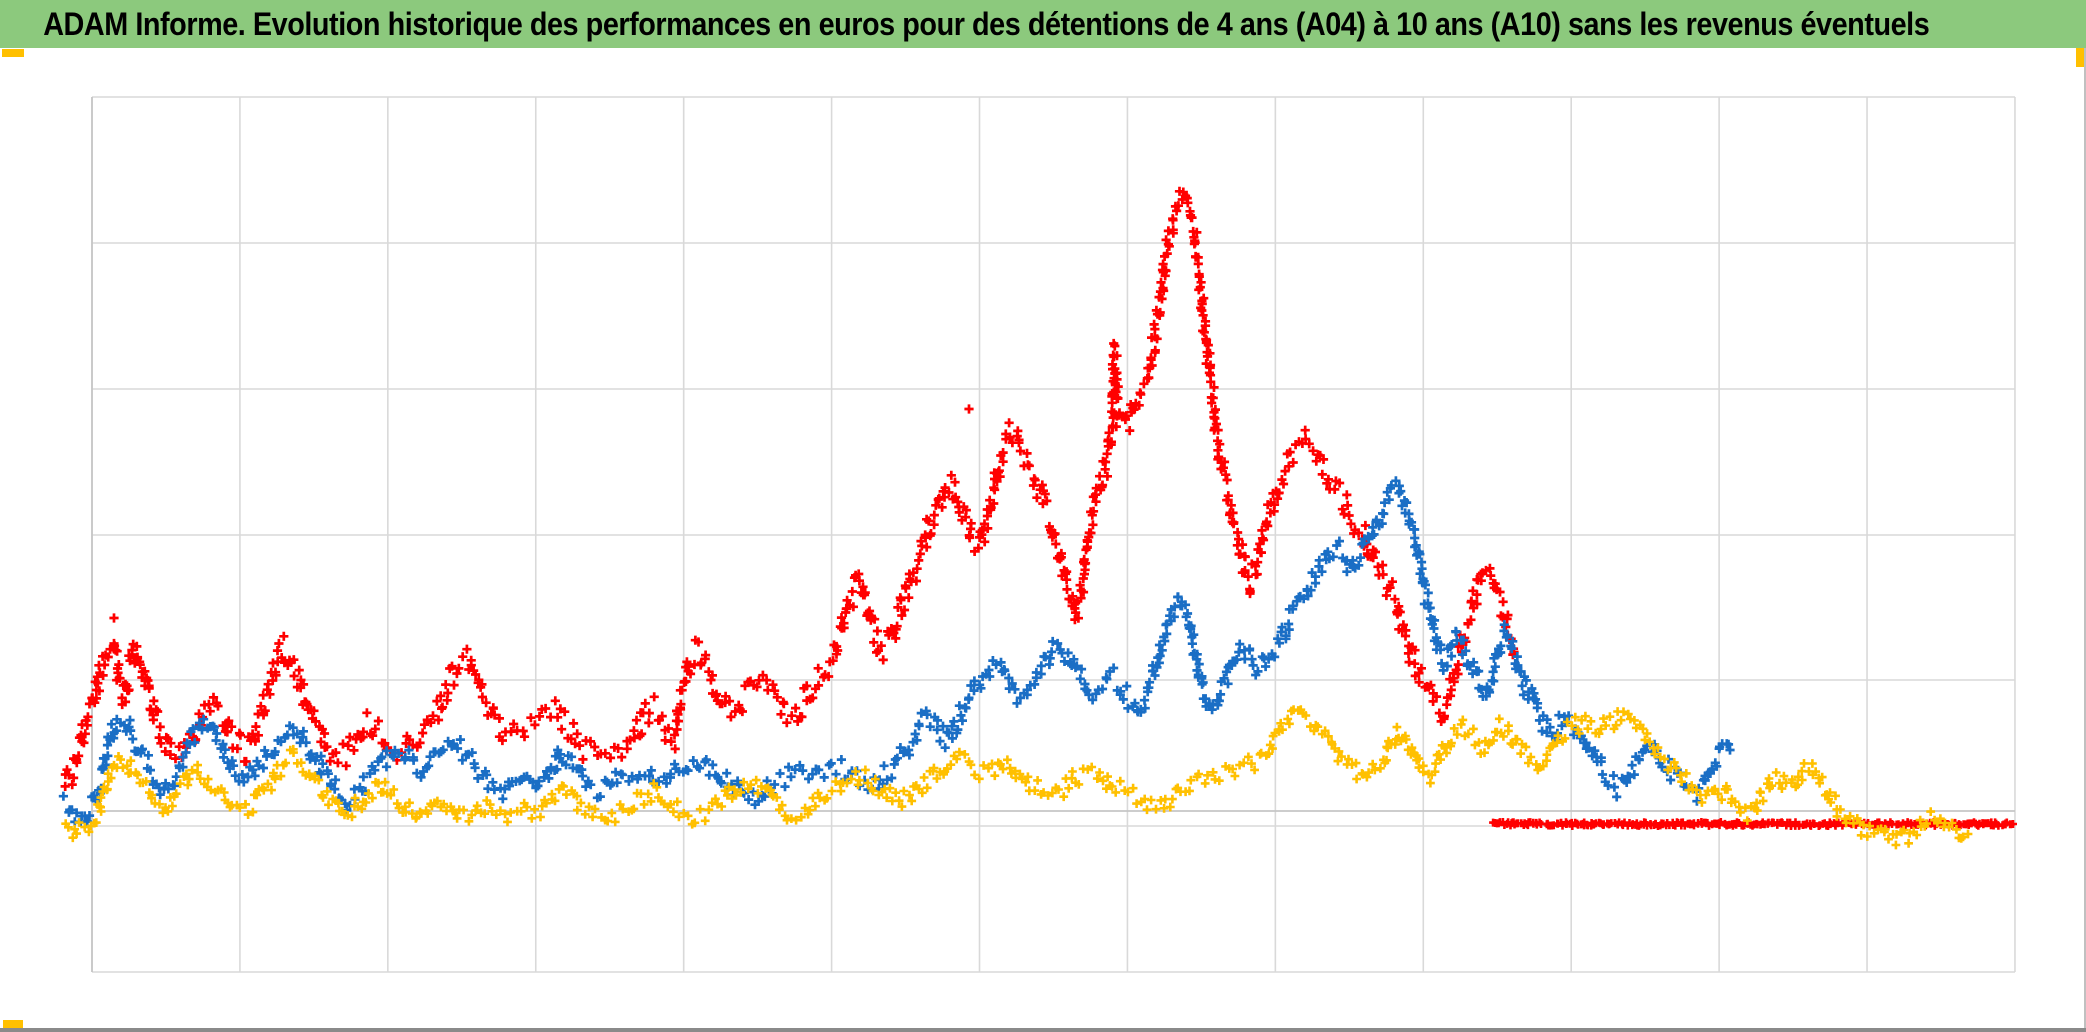  I want to click on accent-mark-top-right, so click(2081, 57).